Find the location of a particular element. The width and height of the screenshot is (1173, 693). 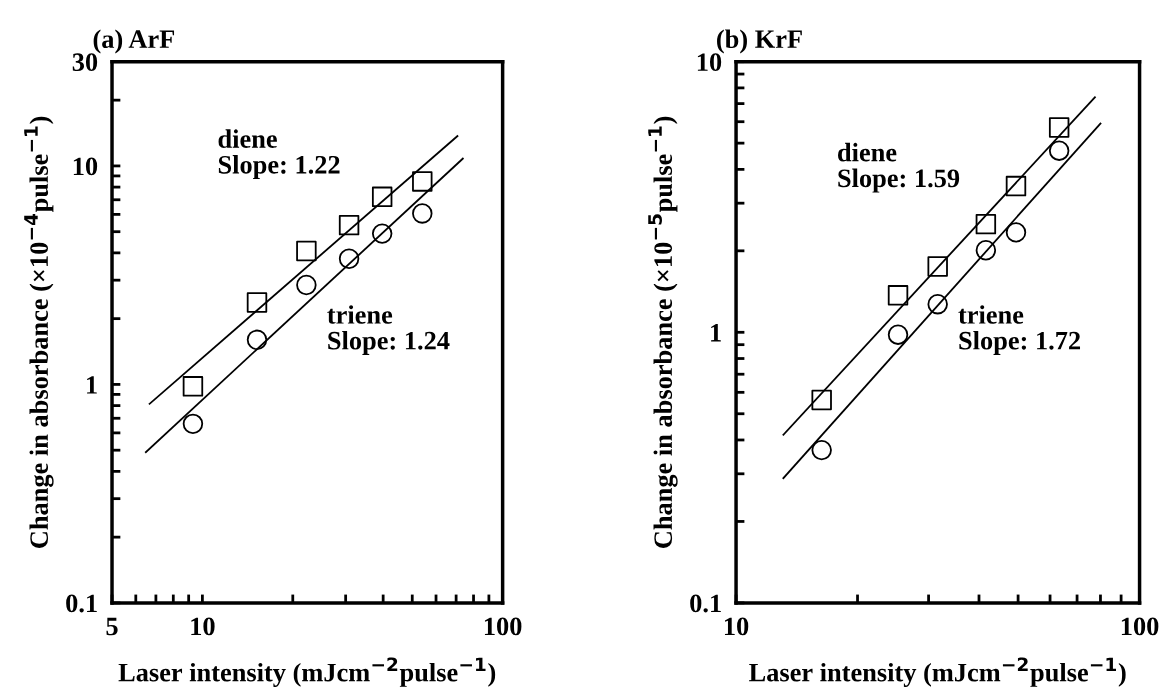

annotation: triene Slope: 1.72 is located at coordinates (1019, 330).